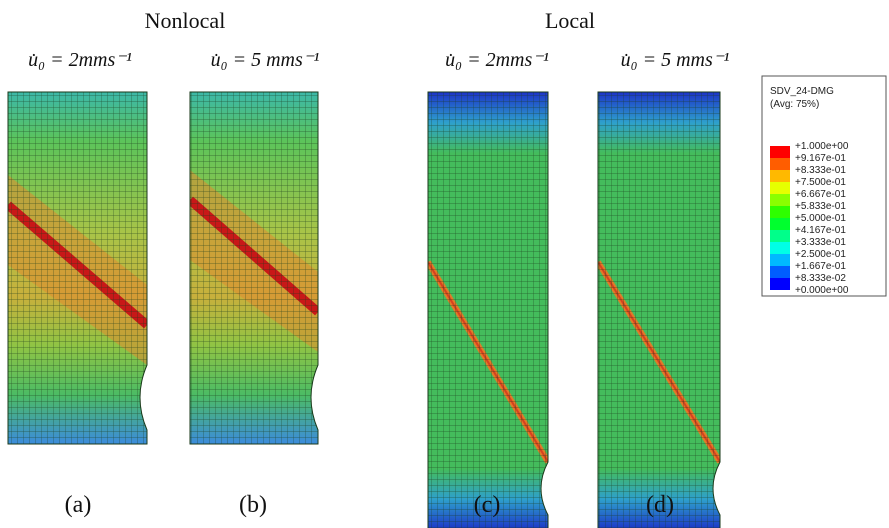 Image resolution: width=889 pixels, height=528 pixels. I want to click on legend-label: +1.000e+00, so click(822, 146).